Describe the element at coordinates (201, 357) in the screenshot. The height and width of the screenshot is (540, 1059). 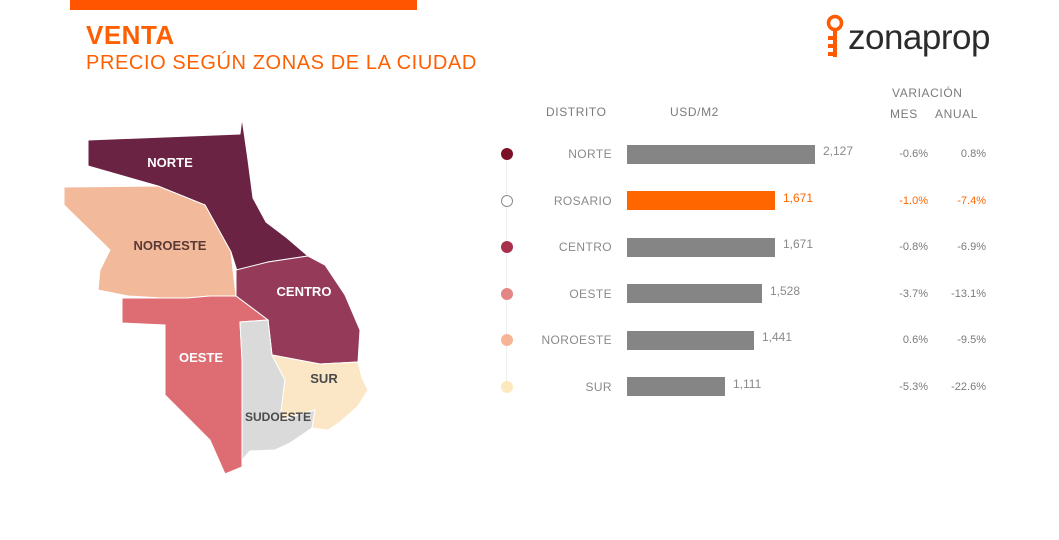
I see `zone-label-oeste: OESTE` at that location.